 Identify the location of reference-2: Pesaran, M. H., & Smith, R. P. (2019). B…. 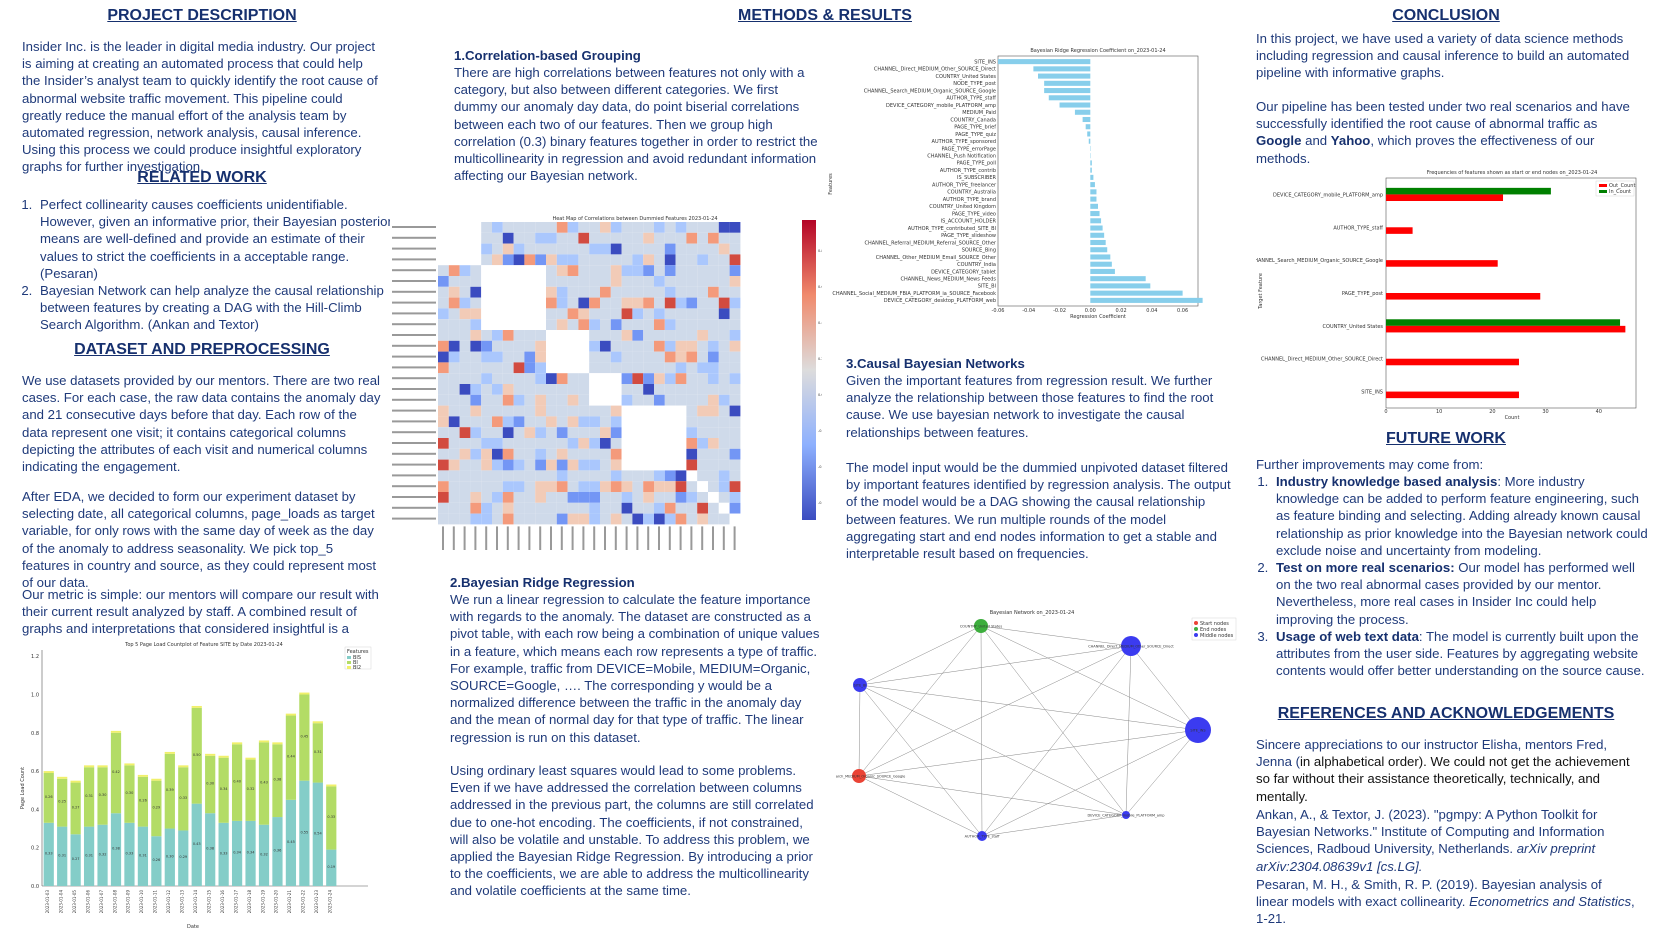
(1446, 902).